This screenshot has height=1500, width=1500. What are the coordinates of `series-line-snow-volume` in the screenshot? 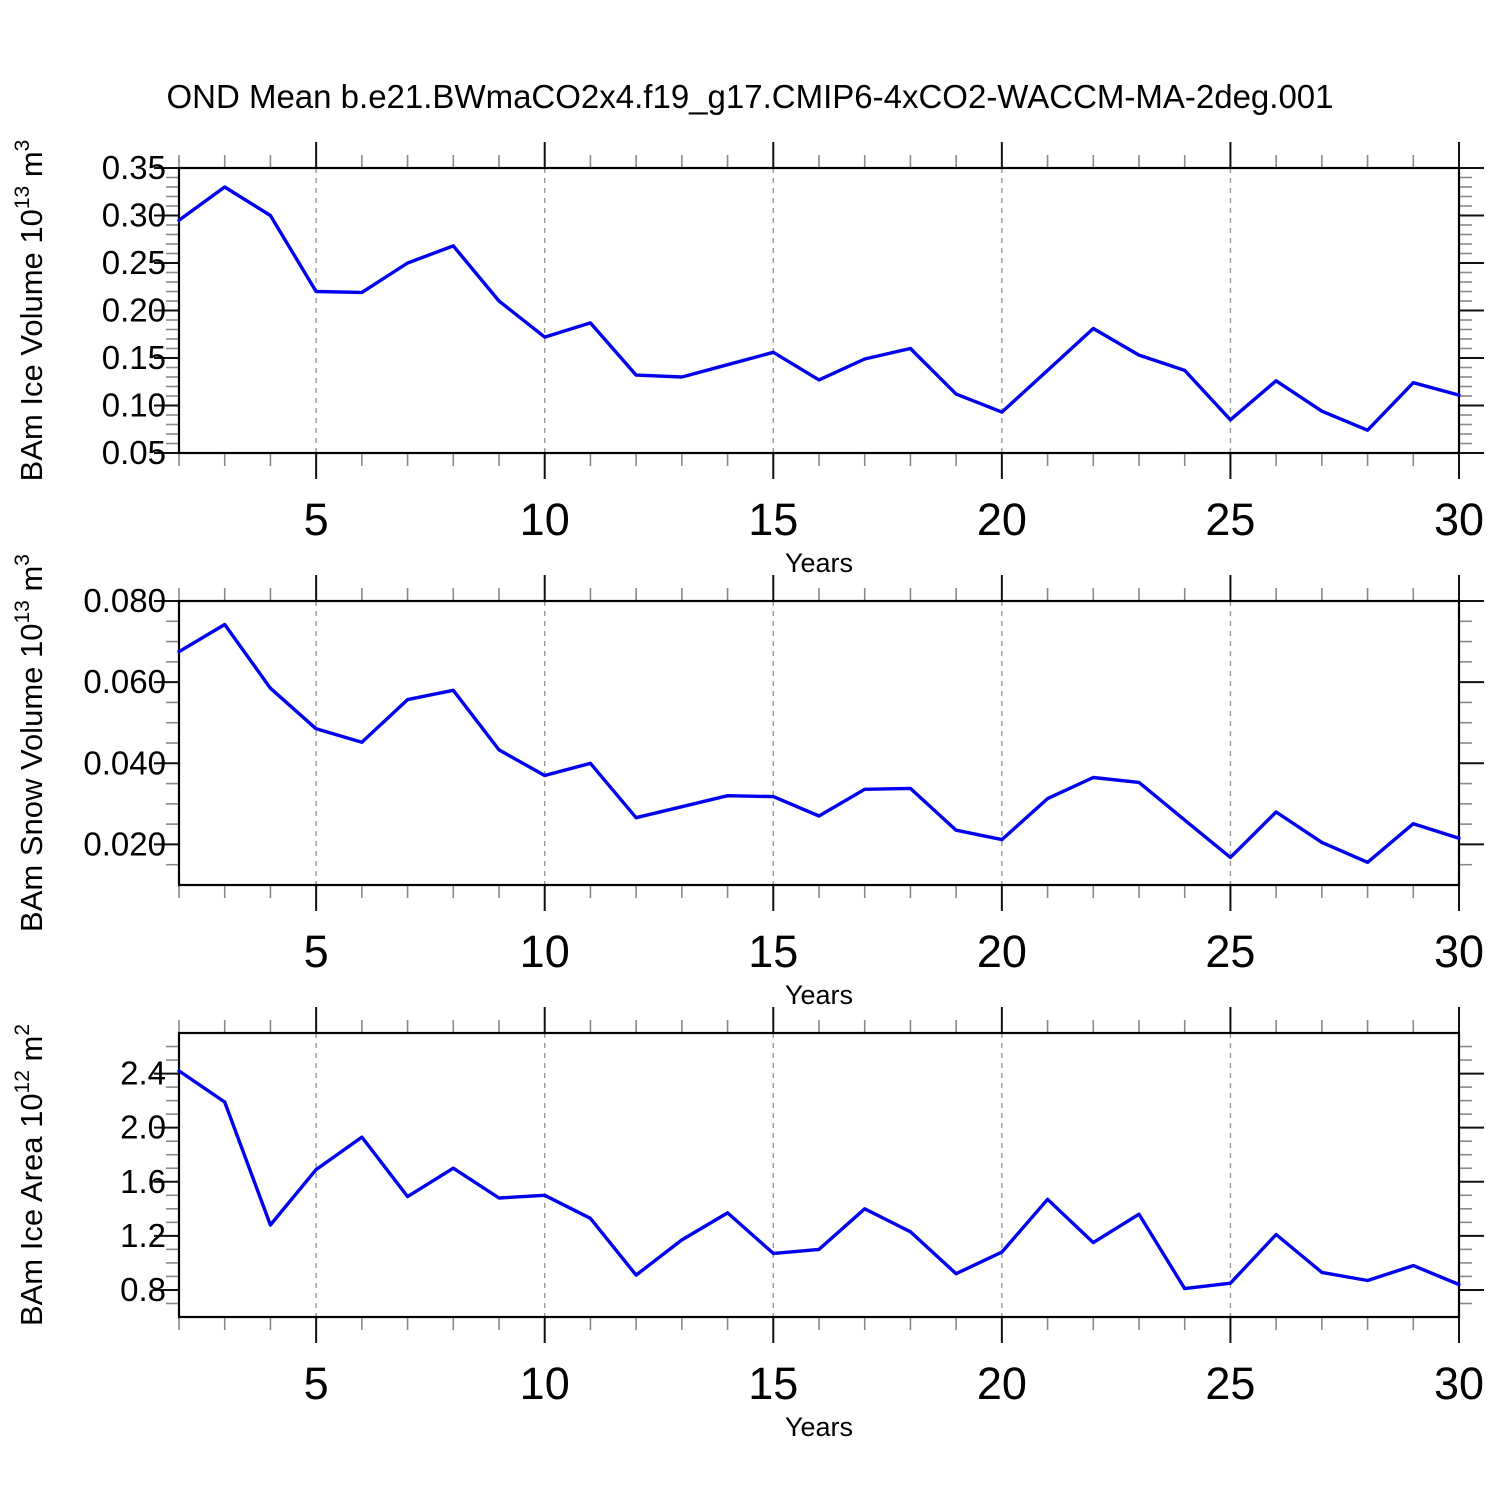 It's located at (819, 743).